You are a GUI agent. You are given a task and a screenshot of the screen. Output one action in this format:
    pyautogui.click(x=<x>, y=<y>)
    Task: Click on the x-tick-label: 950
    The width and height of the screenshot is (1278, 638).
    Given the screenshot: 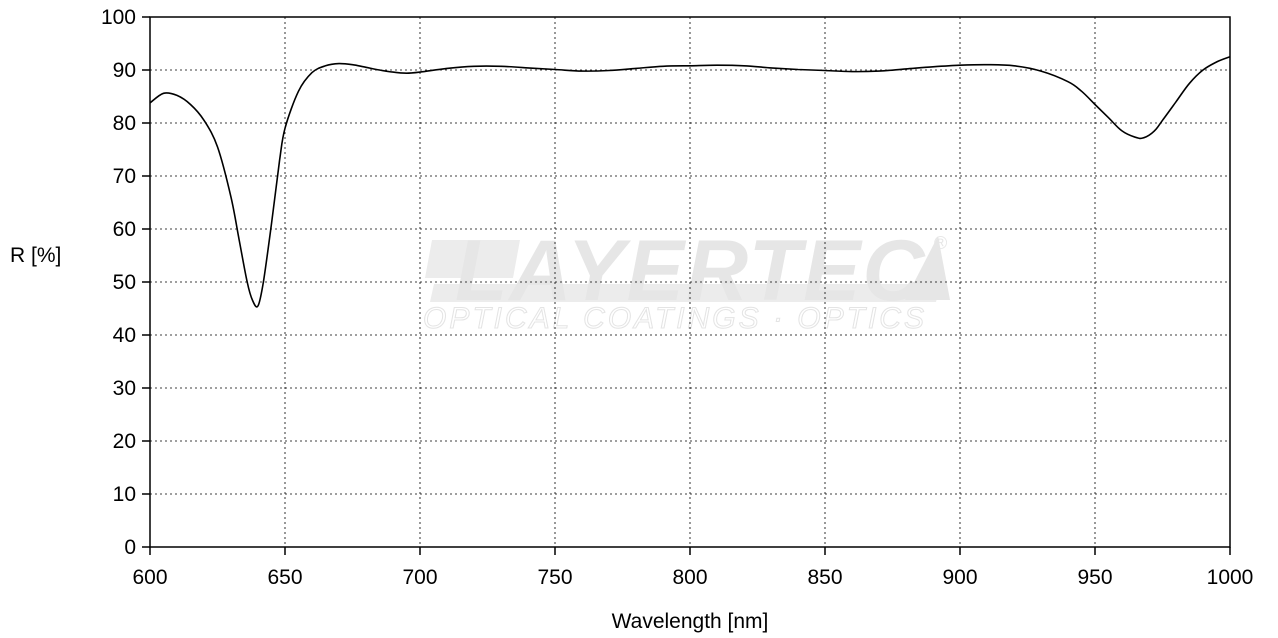 What is the action you would take?
    pyautogui.click(x=1094, y=577)
    